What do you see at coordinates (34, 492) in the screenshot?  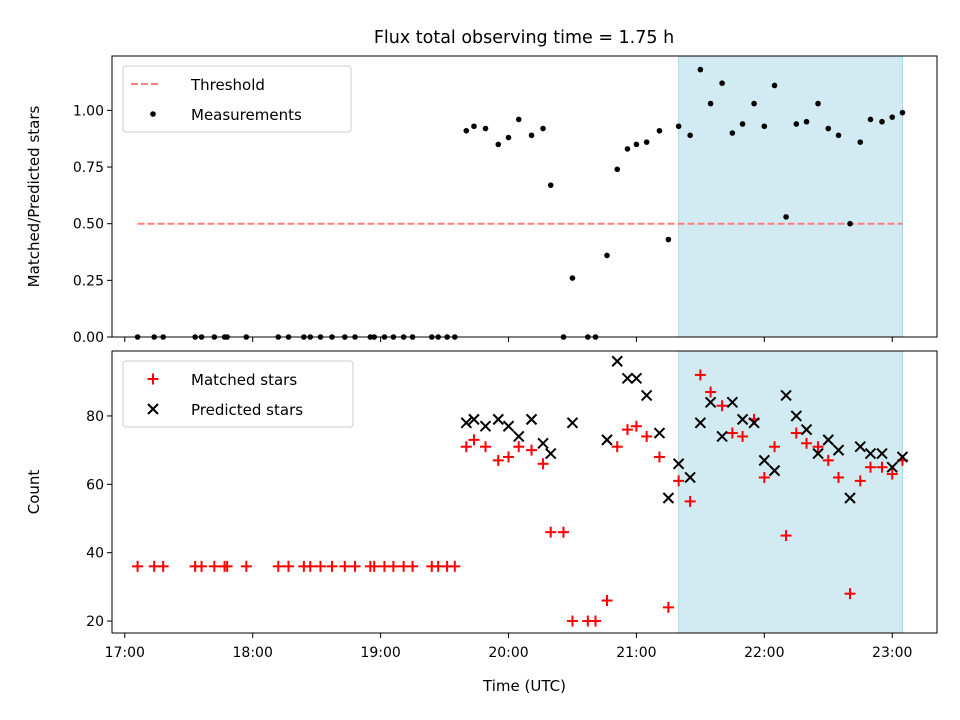 I see `y-axis-label: Count` at bounding box center [34, 492].